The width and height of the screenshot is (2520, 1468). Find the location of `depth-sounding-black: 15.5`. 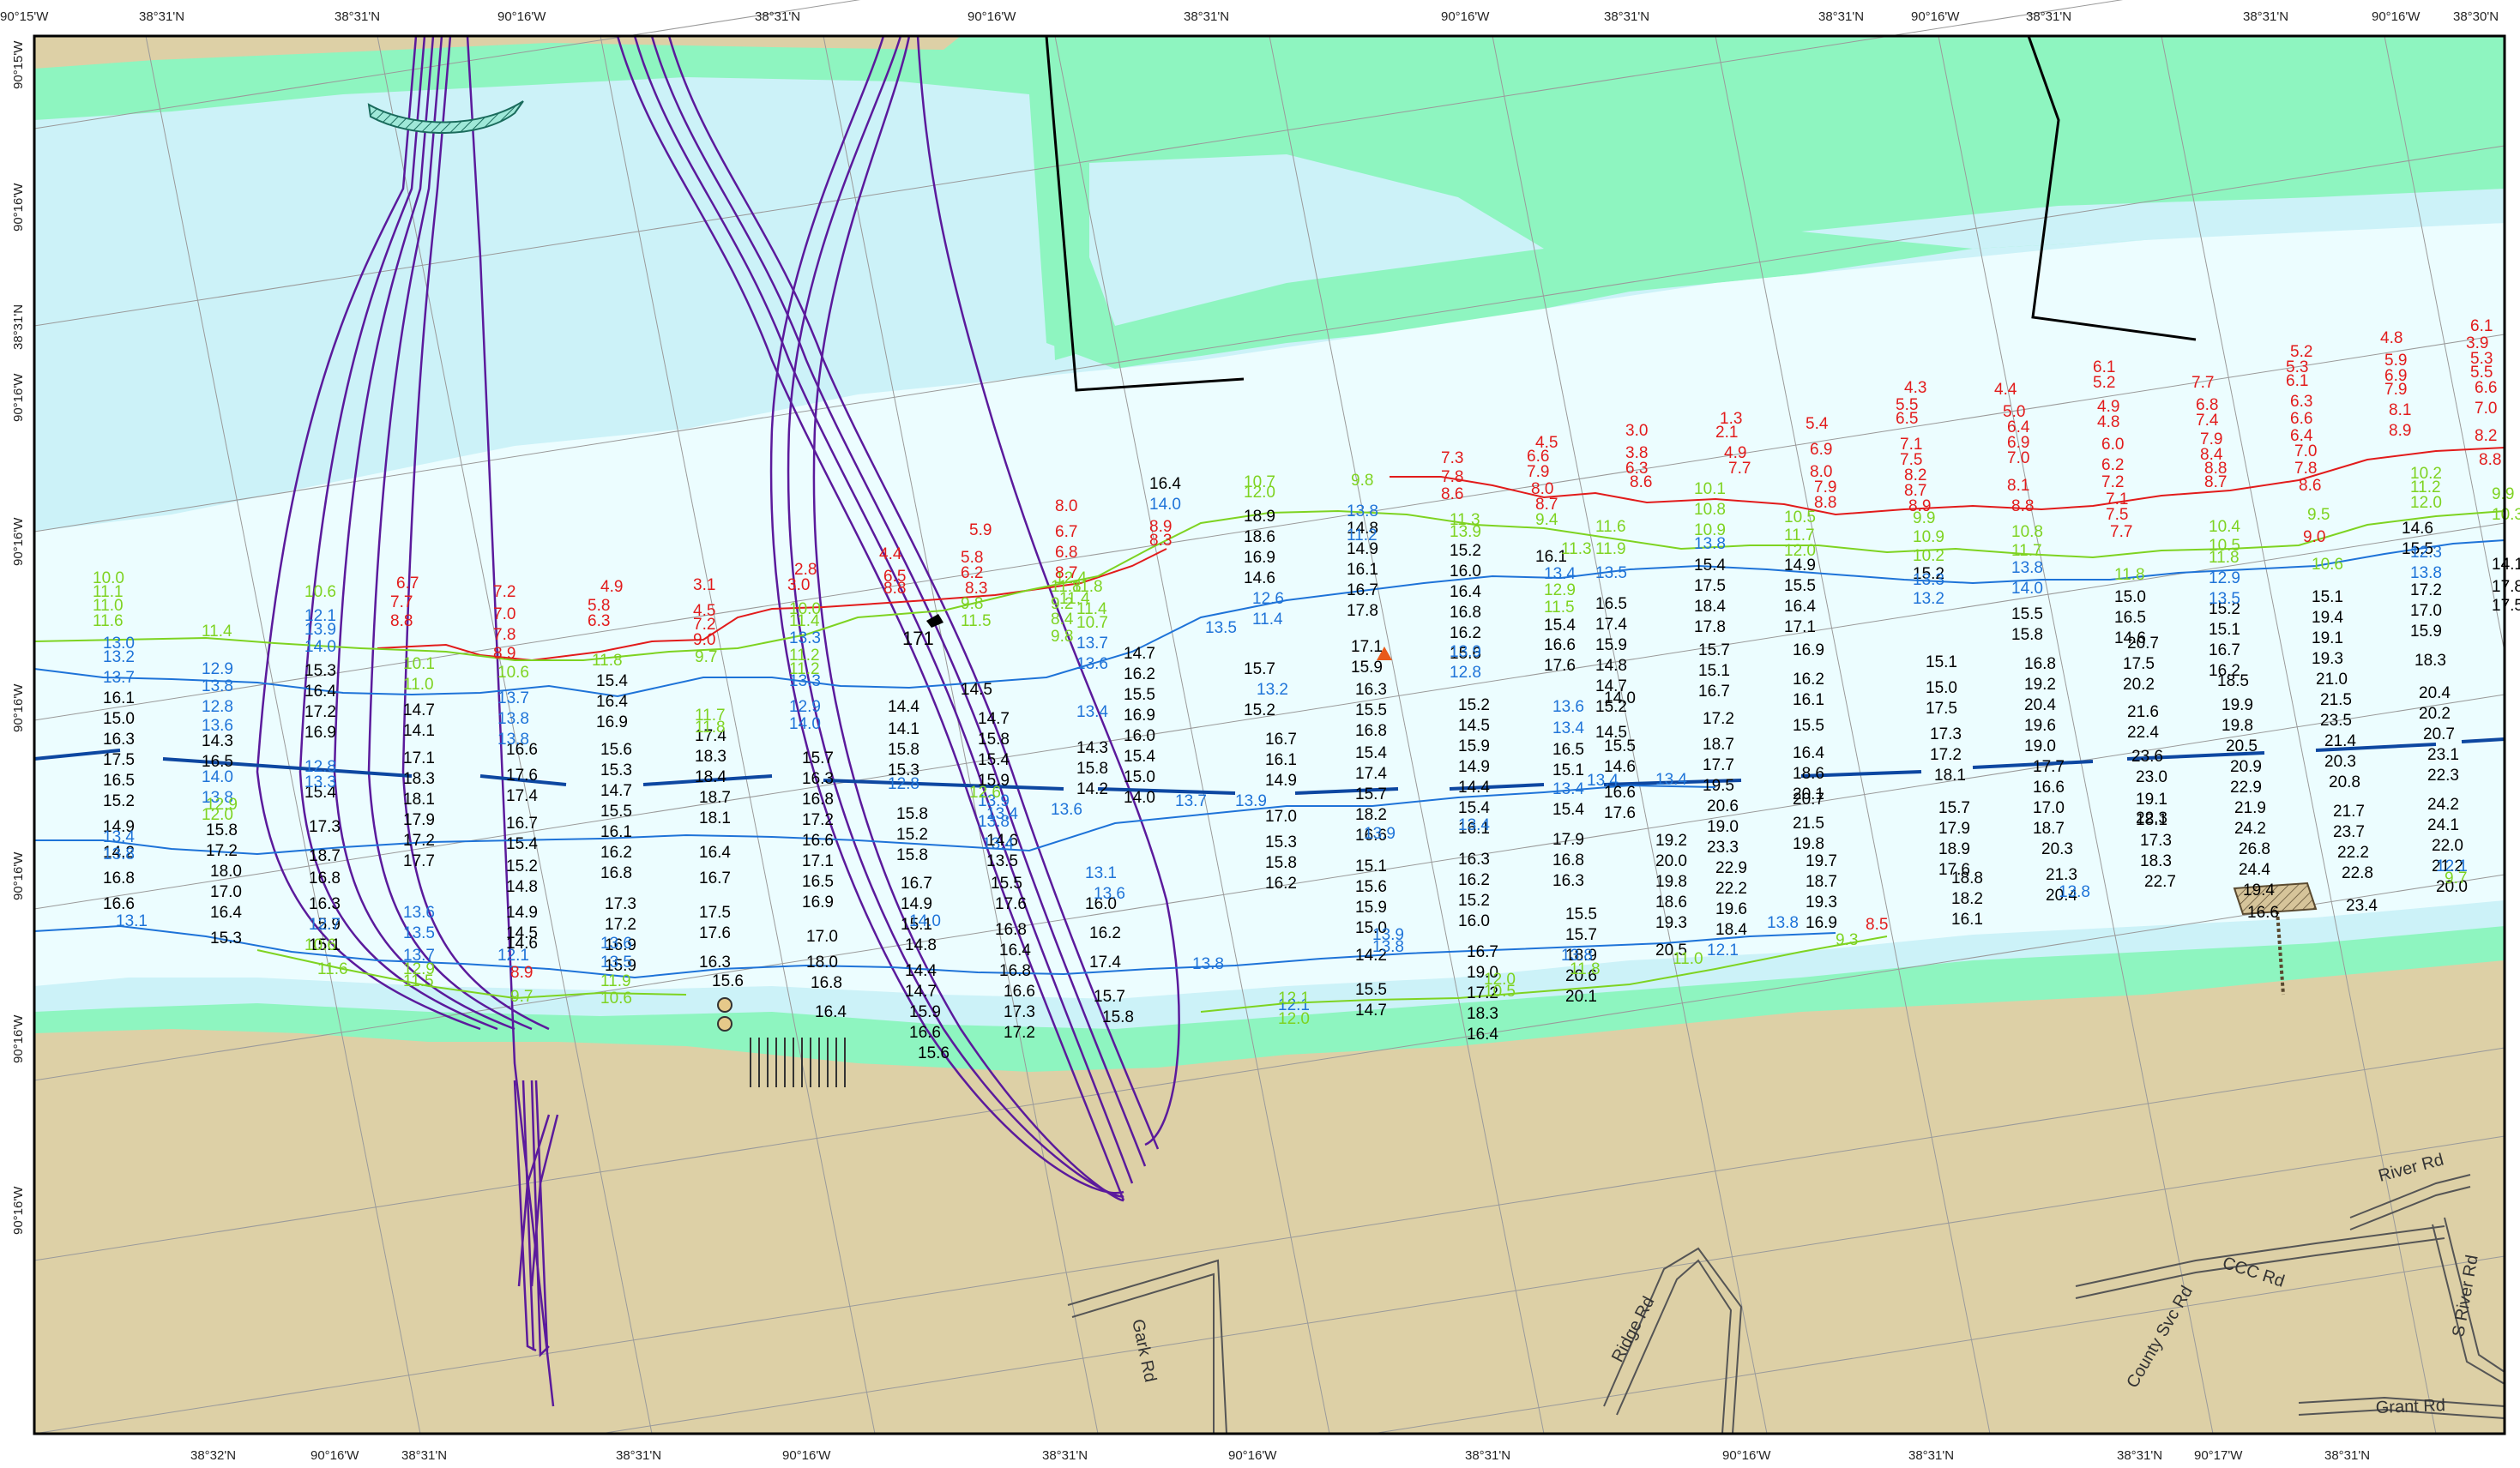

depth-sounding-black: 15.5 is located at coordinates (1006, 884).